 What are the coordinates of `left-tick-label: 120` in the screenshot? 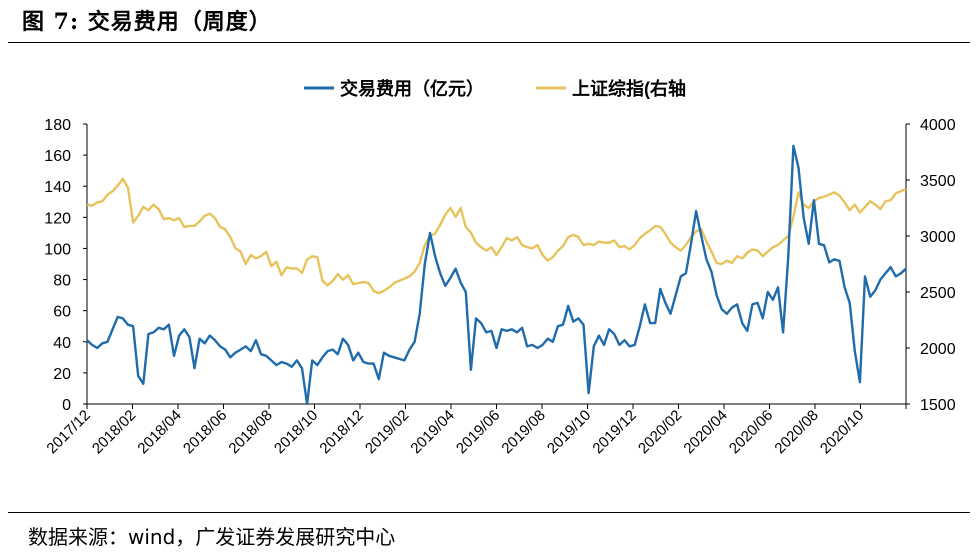 It's located at (57, 218).